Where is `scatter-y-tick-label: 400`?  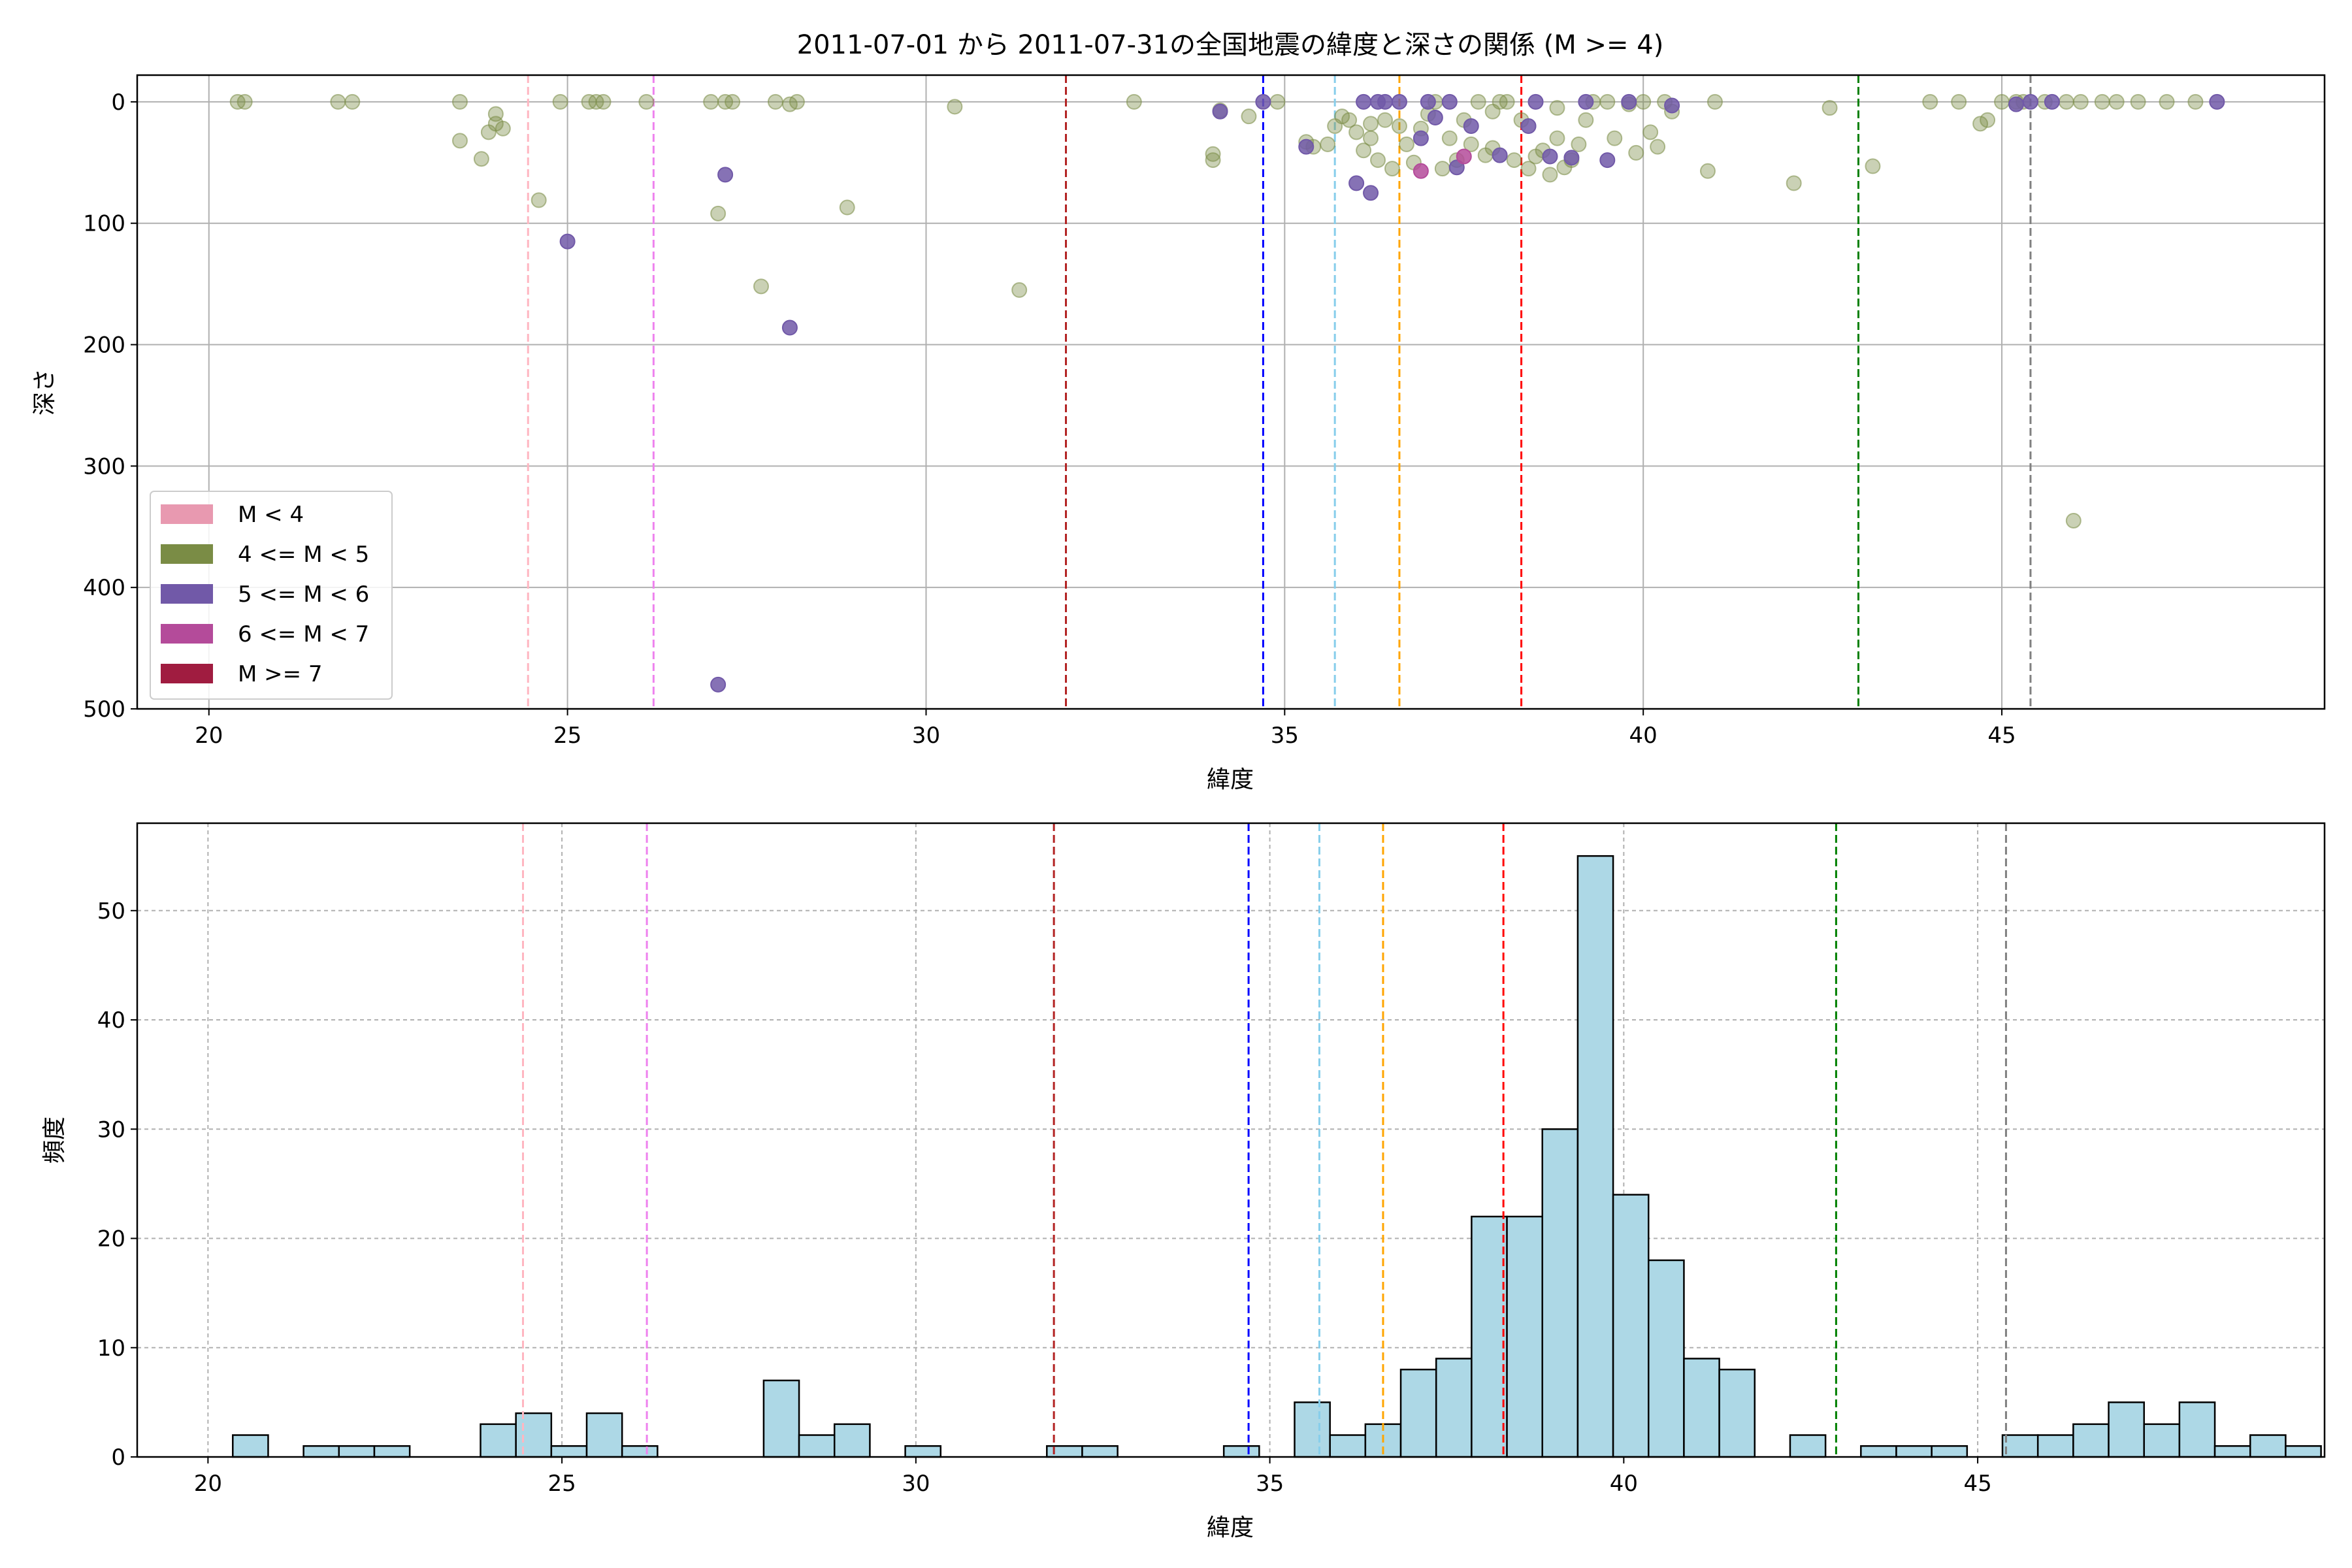
scatter-y-tick-label: 400 is located at coordinates (104, 588).